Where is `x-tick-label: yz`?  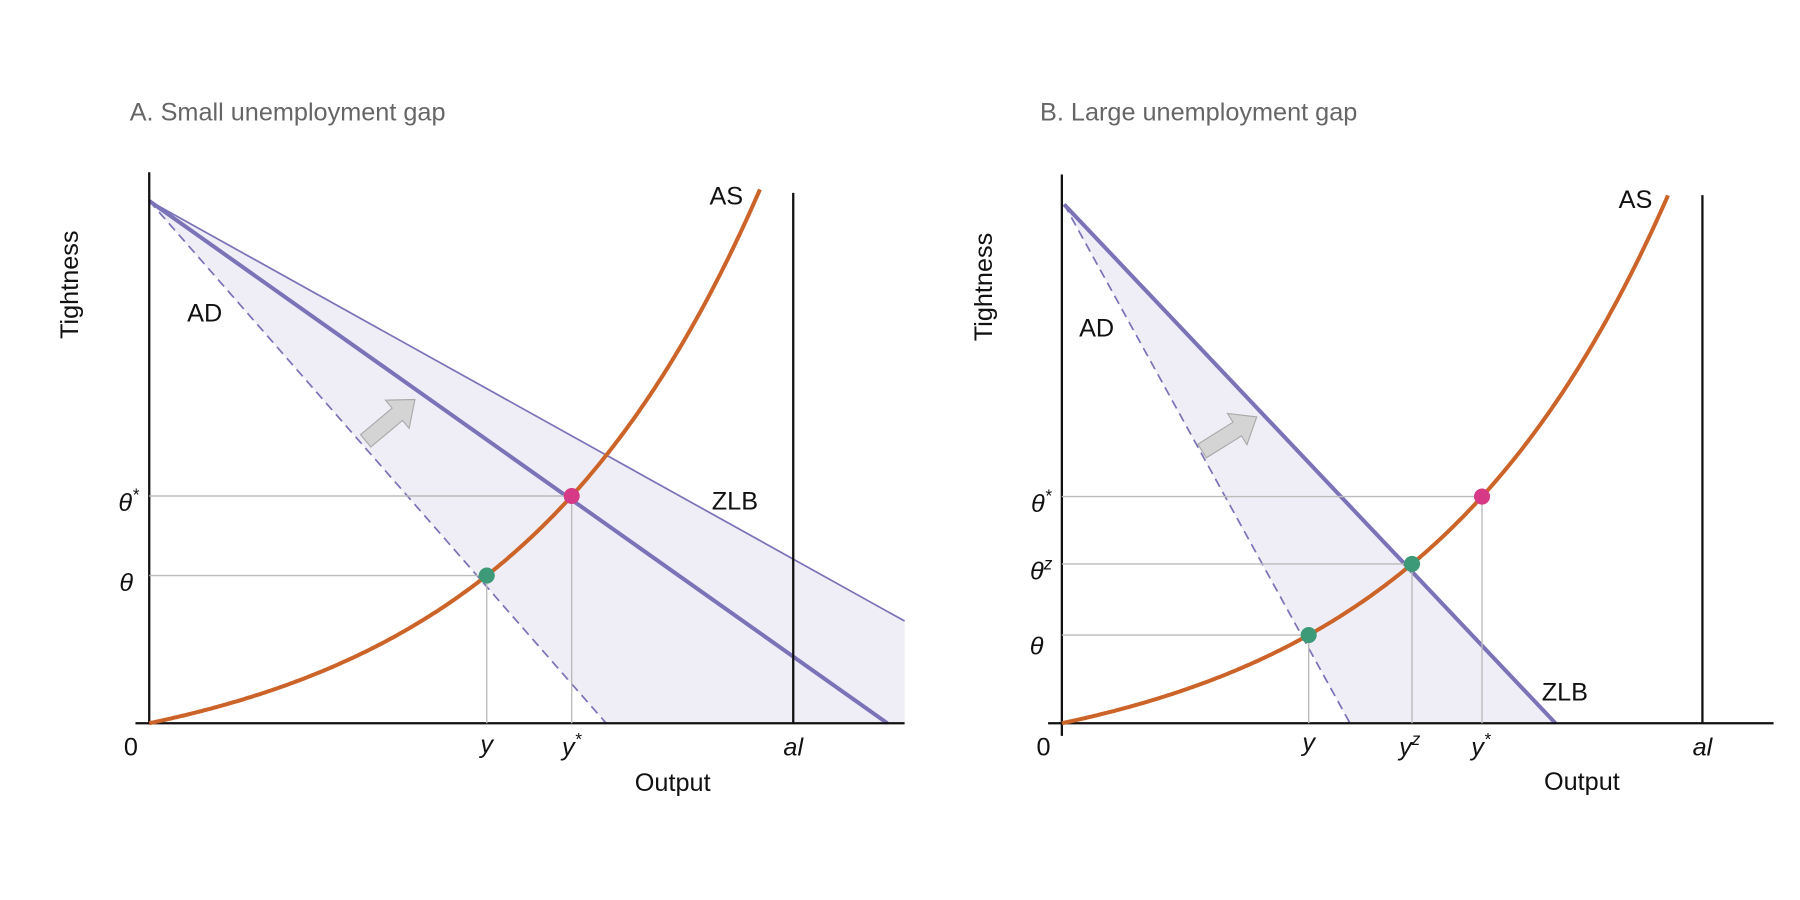
x-tick-label: yz is located at coordinates (1409, 745).